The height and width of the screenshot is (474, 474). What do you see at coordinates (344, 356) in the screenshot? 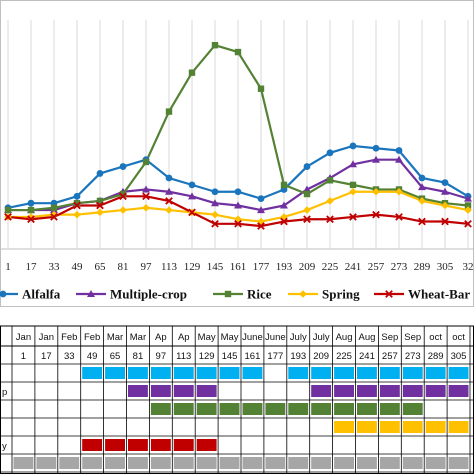
I see `day-header: 225` at bounding box center [344, 356].